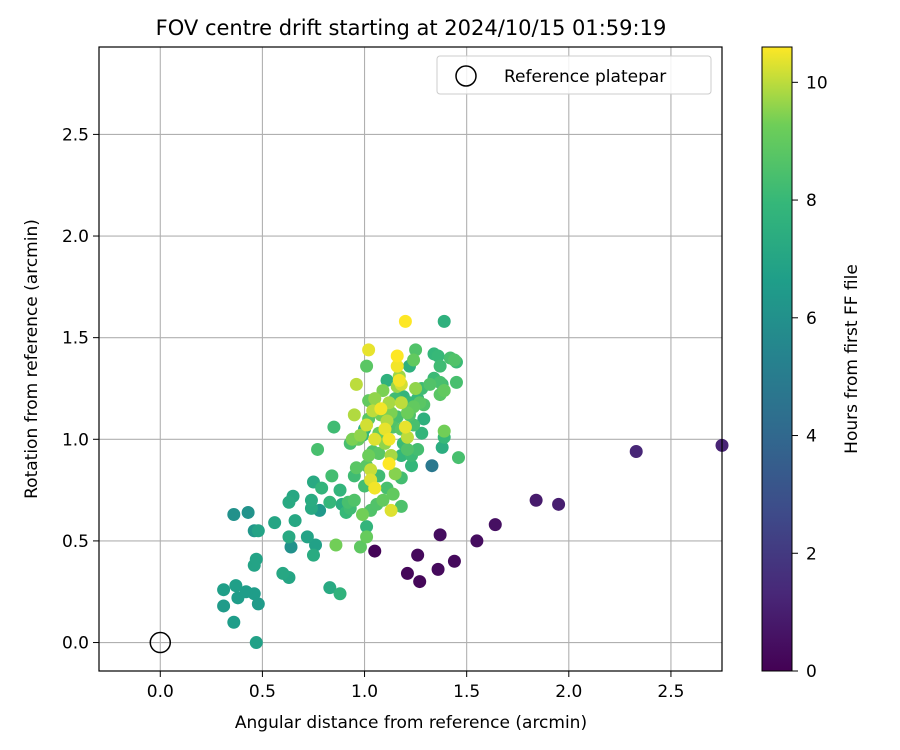 The height and width of the screenshot is (750, 900). I want to click on colorbar-tick-label: 4, so click(811, 437).